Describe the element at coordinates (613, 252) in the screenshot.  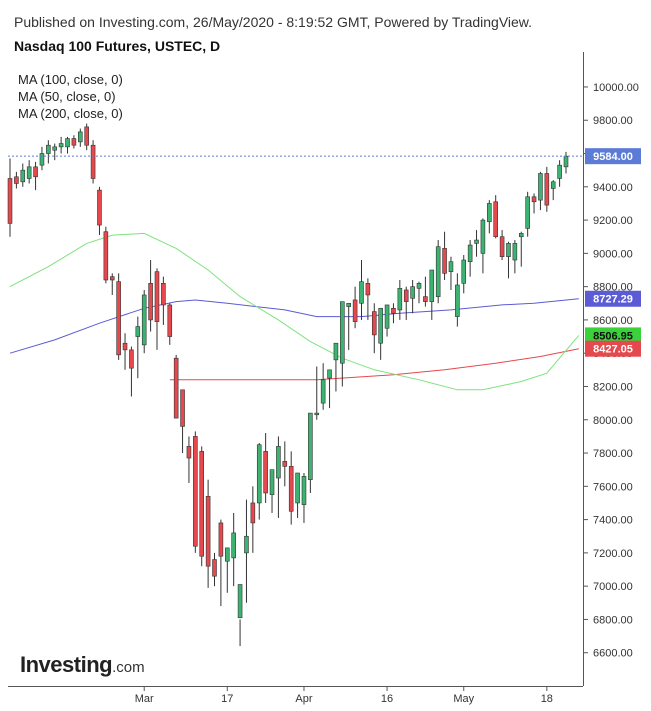
I see `price-labels: 9584.00 8727.29 8506.95 8427.05` at that location.